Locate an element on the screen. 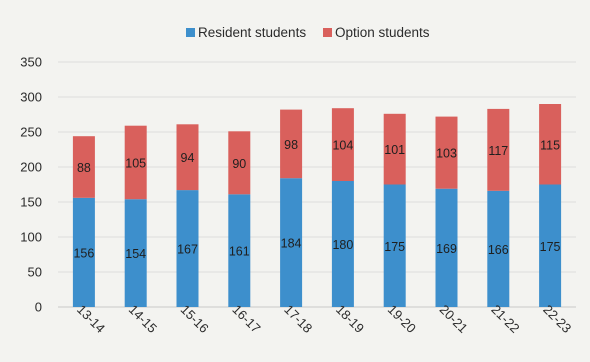 Image resolution: width=590 pixels, height=362 pixels. data-label: 156 is located at coordinates (83, 253).